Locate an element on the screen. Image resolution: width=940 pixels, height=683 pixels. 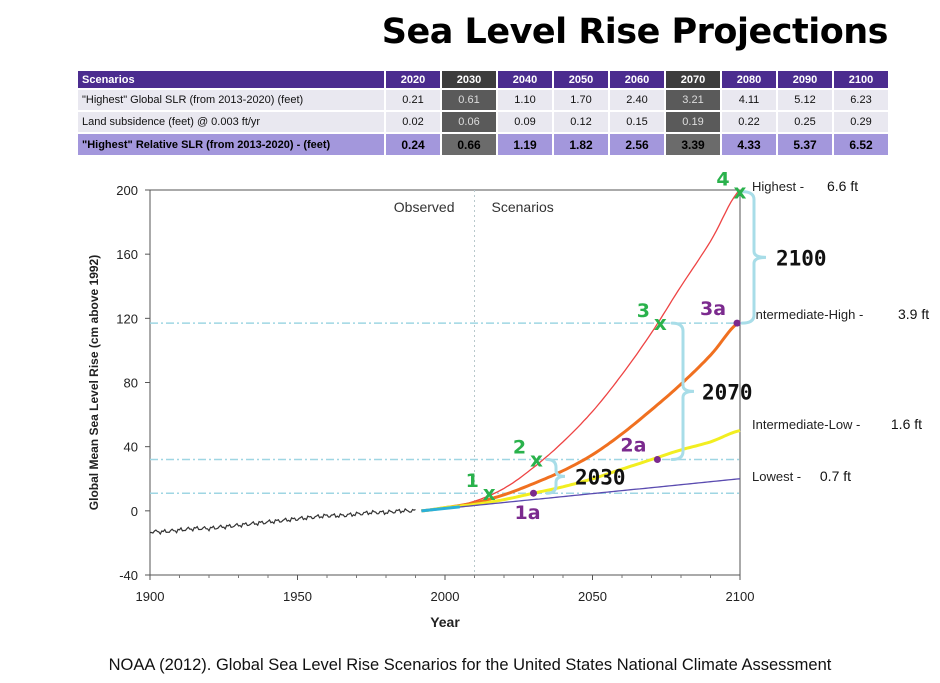
x-tick-label: 2050 is located at coordinates (592, 596).